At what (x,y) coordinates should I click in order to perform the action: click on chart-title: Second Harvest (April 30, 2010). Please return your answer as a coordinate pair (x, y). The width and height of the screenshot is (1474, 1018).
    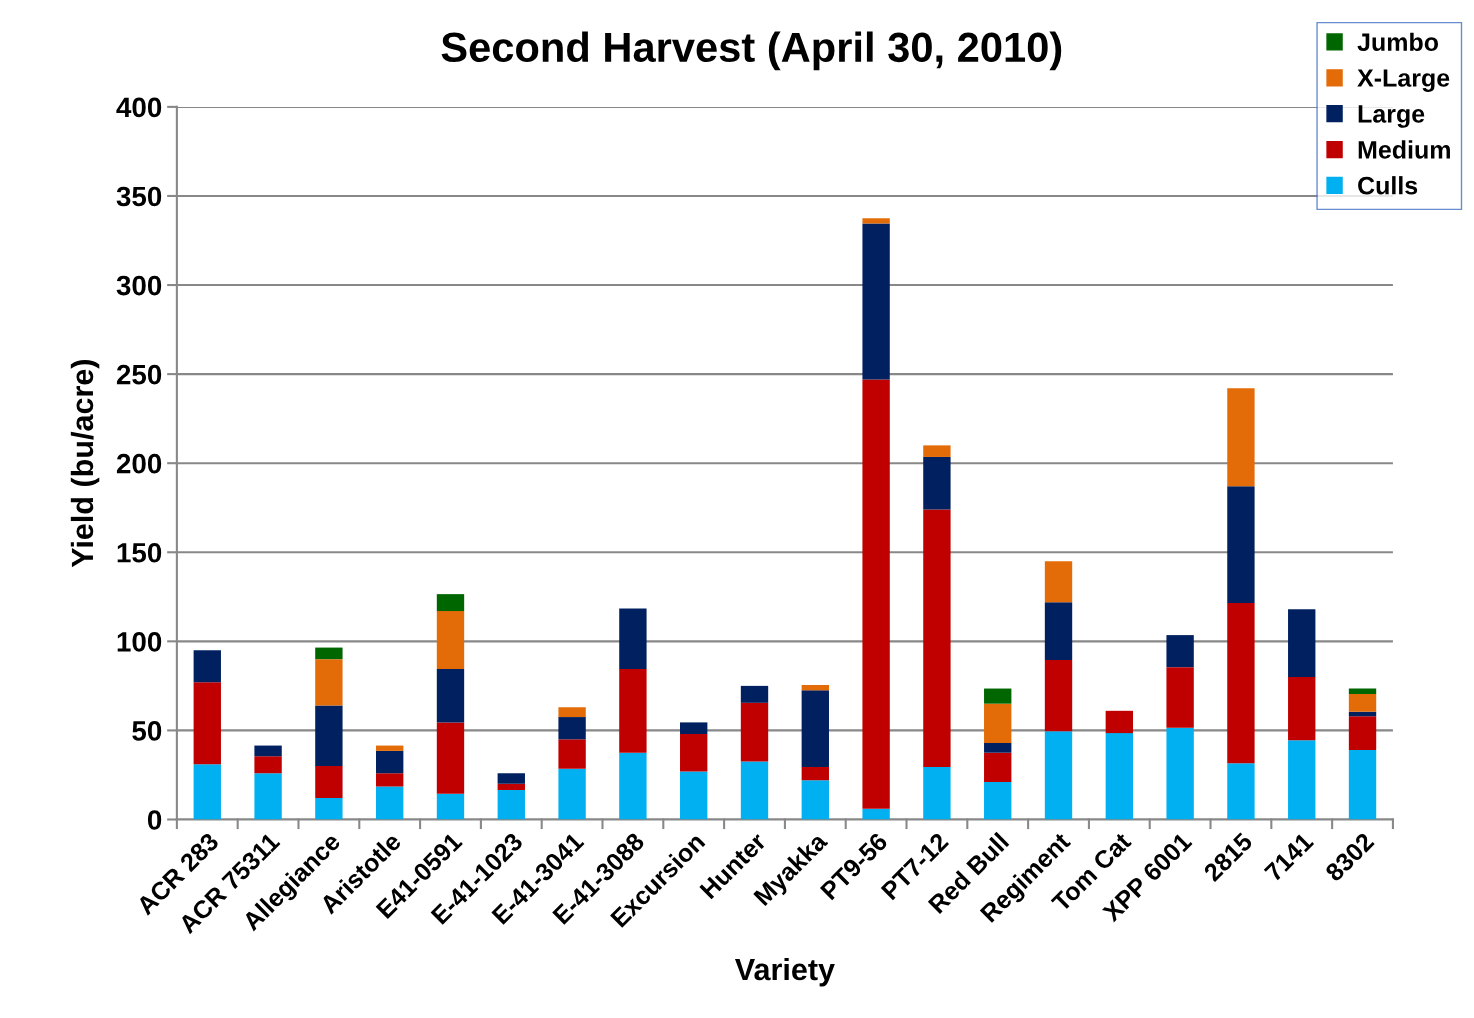
    Looking at the image, I should click on (751, 51).